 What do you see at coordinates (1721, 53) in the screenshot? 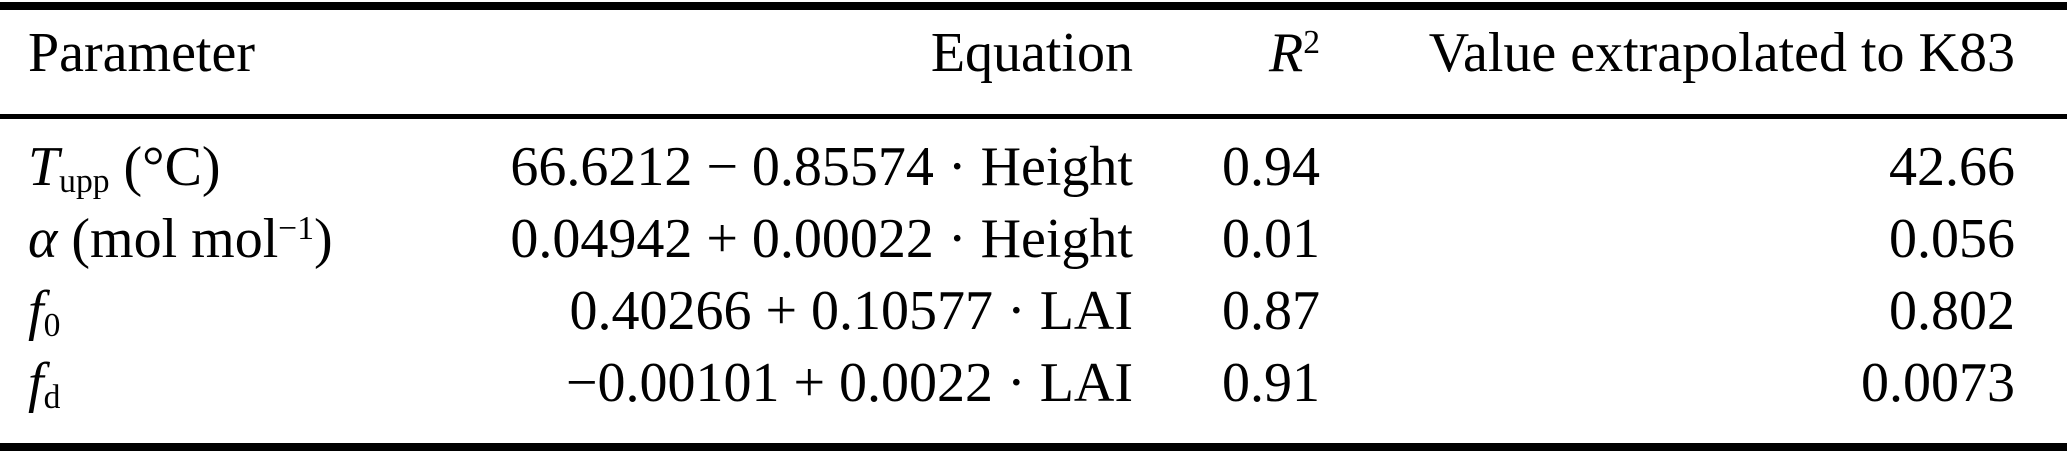
I see `header-value-label: Value extrapolated to K83` at bounding box center [1721, 53].